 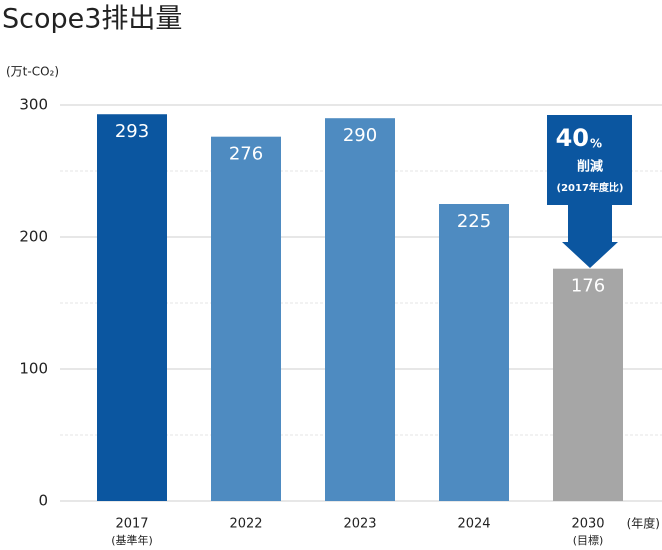 What do you see at coordinates (33, 369) in the screenshot?
I see `y-tick-label: 100` at bounding box center [33, 369].